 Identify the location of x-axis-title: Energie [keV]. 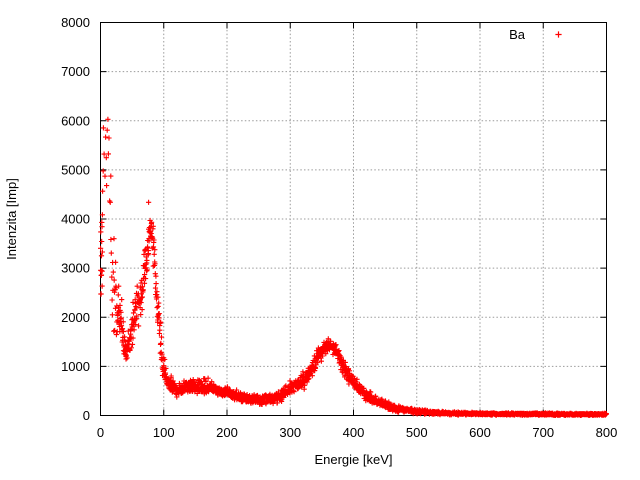
(353, 459).